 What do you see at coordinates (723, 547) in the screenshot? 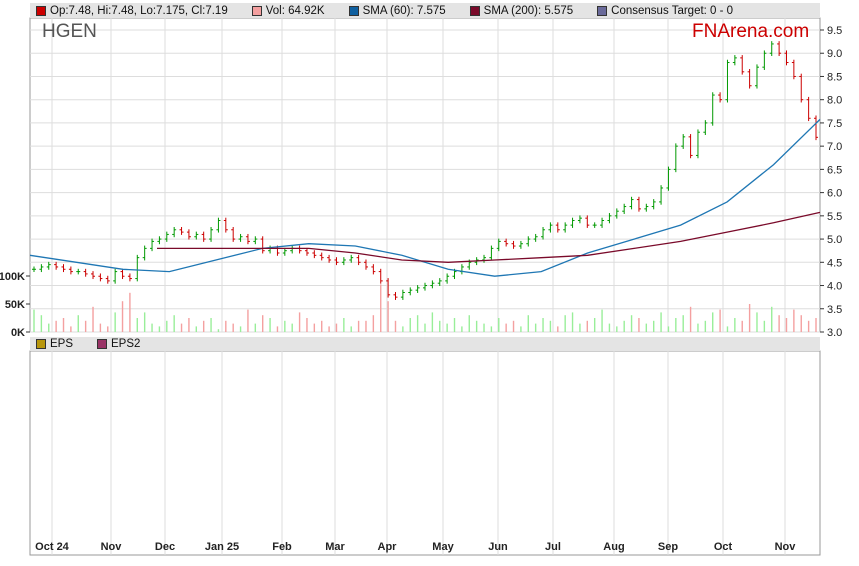
I see `x-tick-label: Oct` at bounding box center [723, 547].